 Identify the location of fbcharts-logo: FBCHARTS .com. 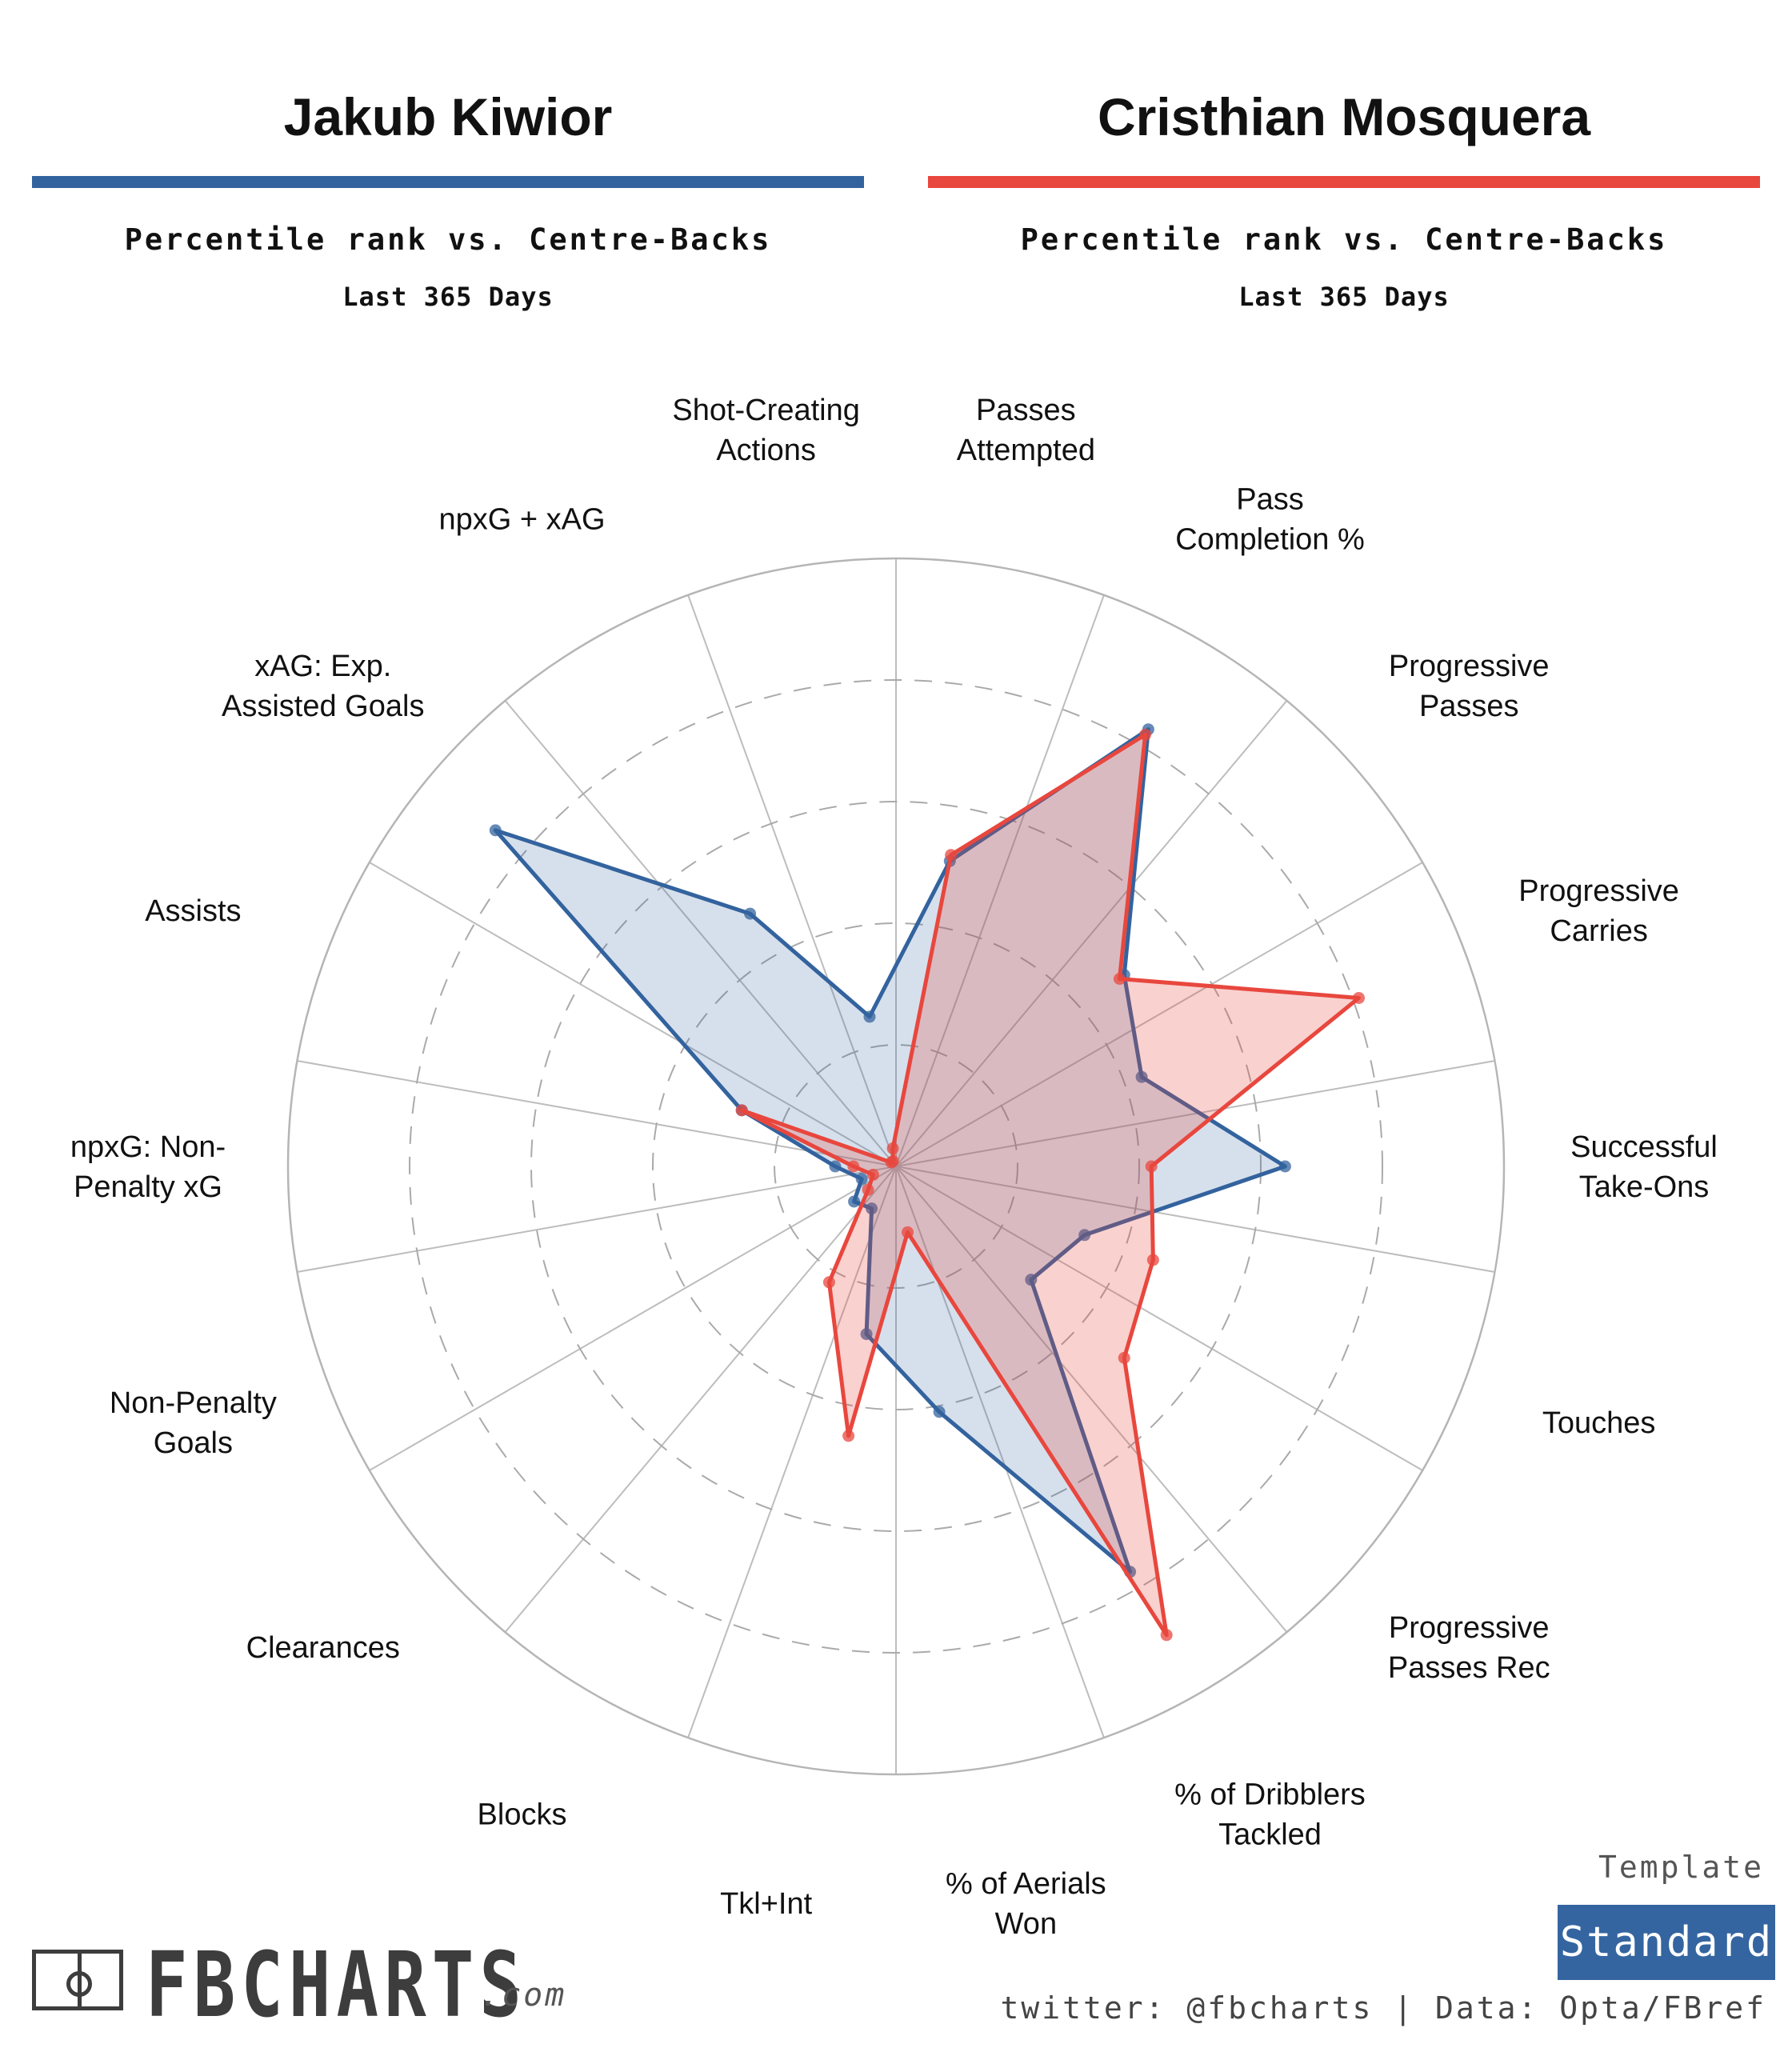
(312, 1986).